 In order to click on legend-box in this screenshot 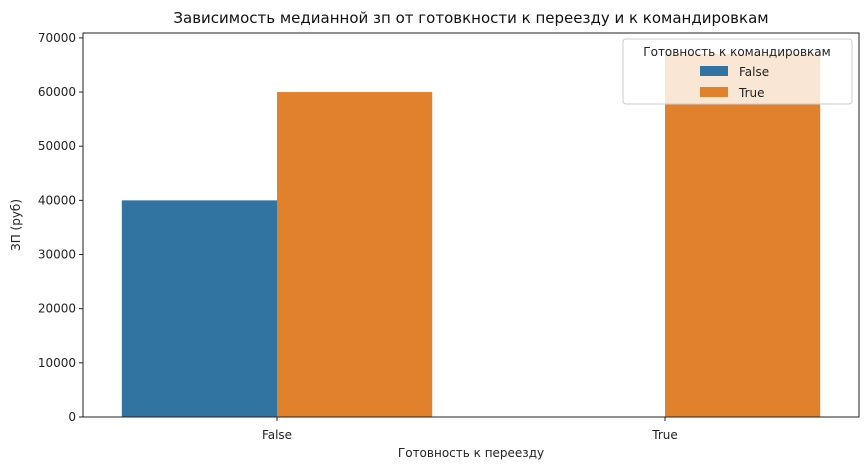, I will do `click(737, 71)`.